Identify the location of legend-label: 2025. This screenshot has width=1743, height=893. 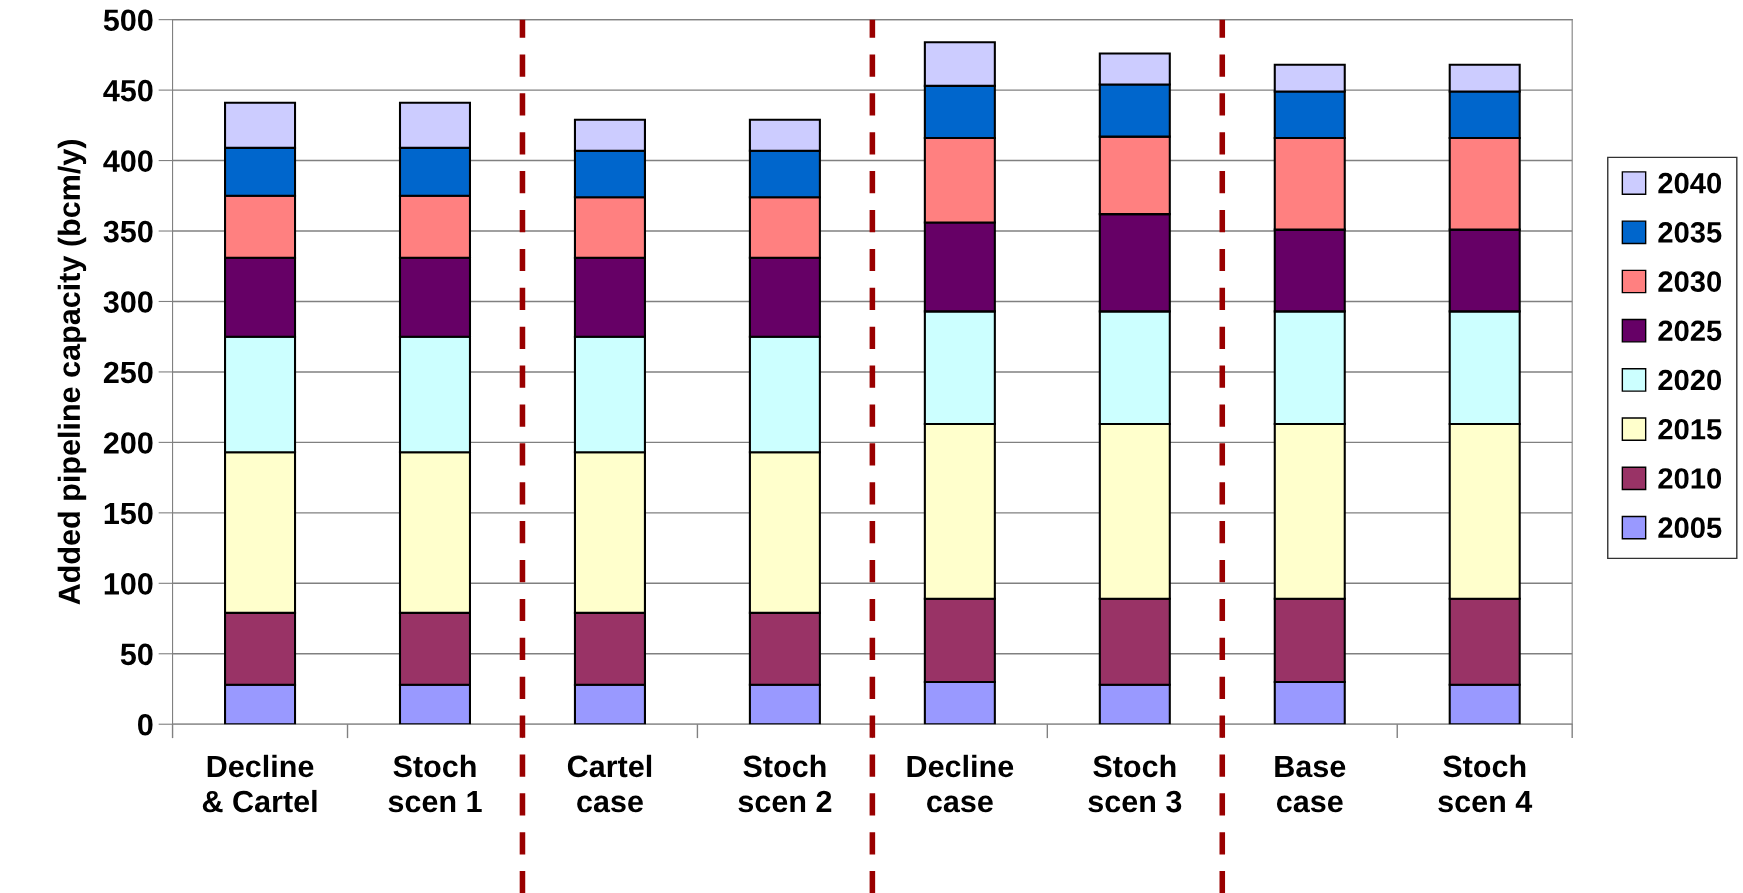
(1690, 331).